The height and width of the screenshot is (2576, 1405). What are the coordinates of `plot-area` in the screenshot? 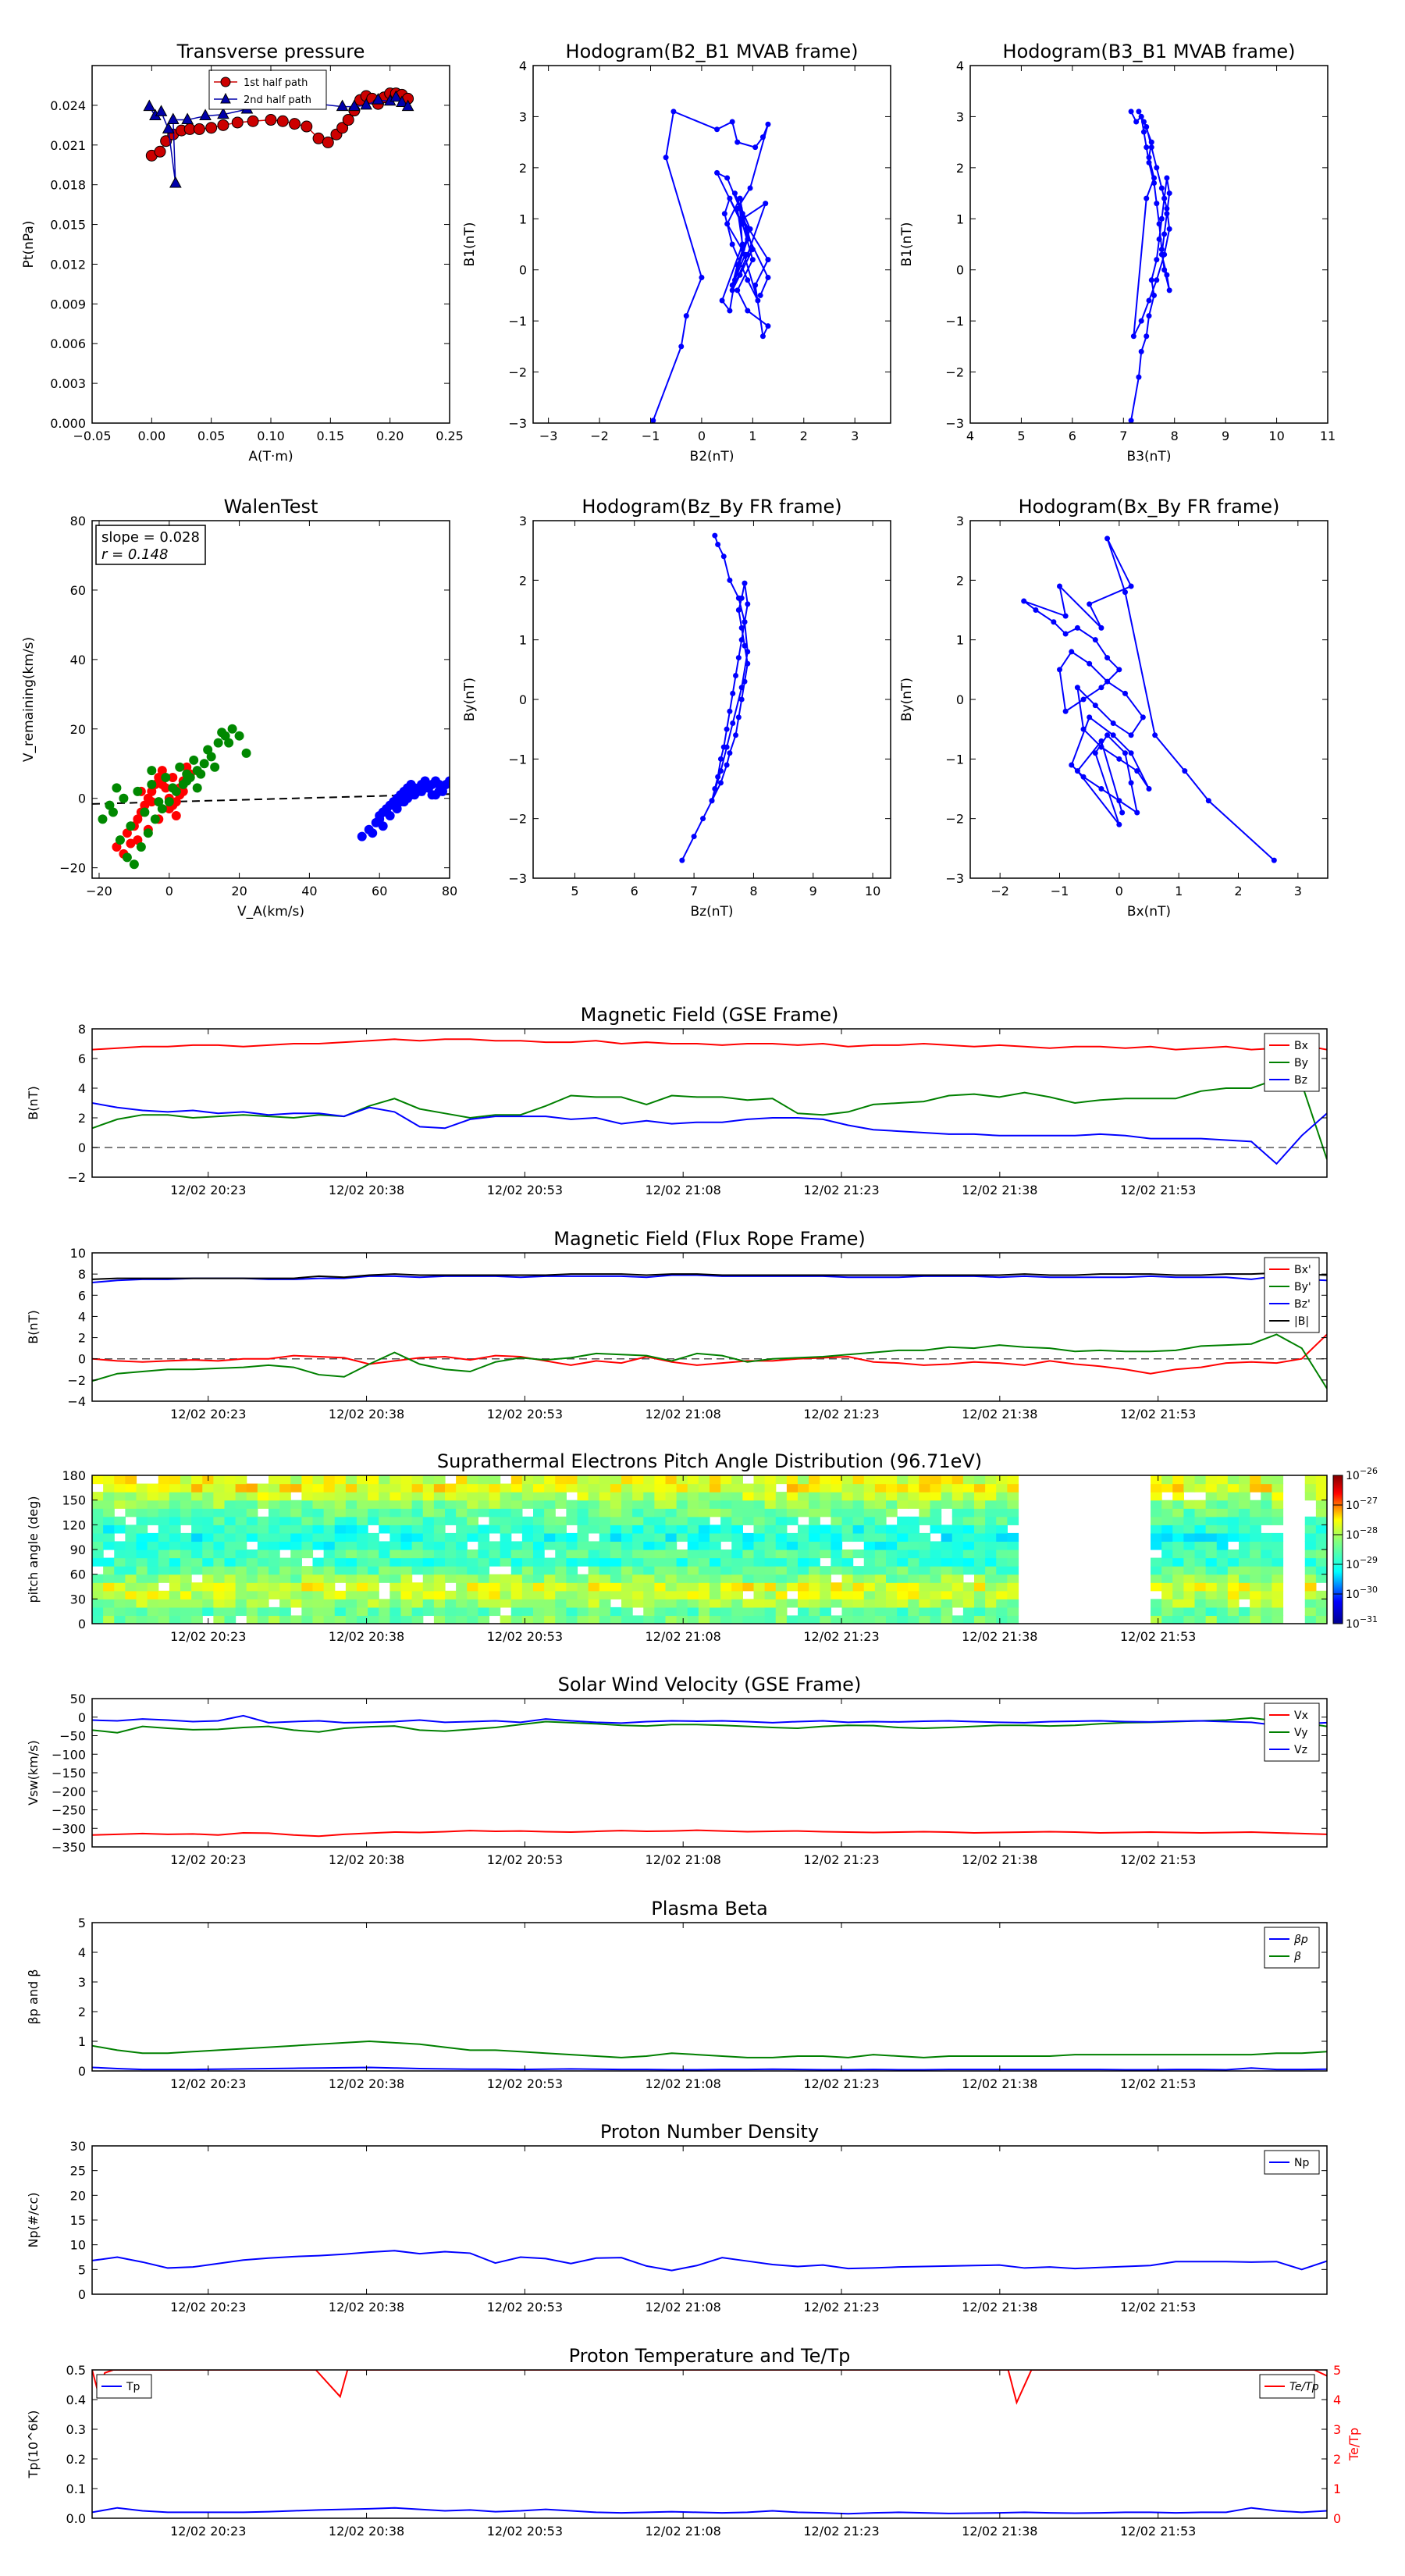 It's located at (710, 2261).